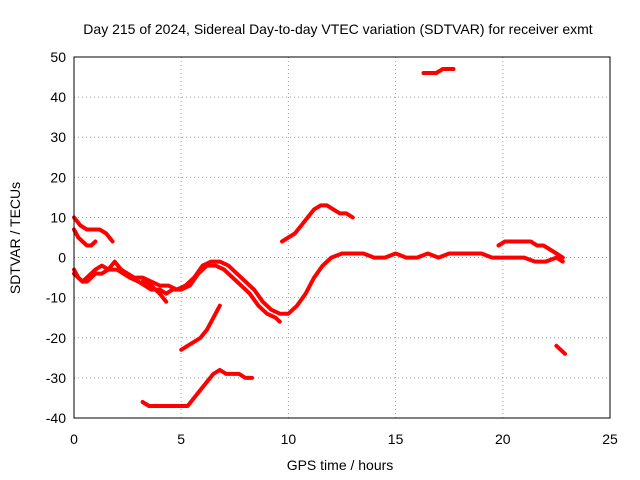  I want to click on y-tick-label: 10, so click(58, 217).